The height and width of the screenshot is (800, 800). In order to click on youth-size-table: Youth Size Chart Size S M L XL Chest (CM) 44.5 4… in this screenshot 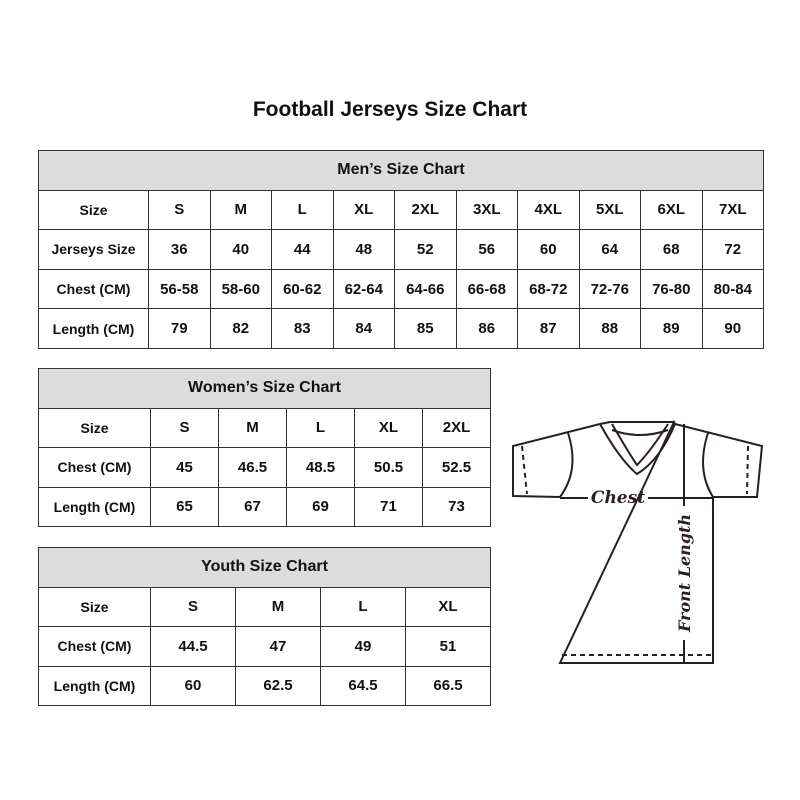, I will do `click(264, 626)`.